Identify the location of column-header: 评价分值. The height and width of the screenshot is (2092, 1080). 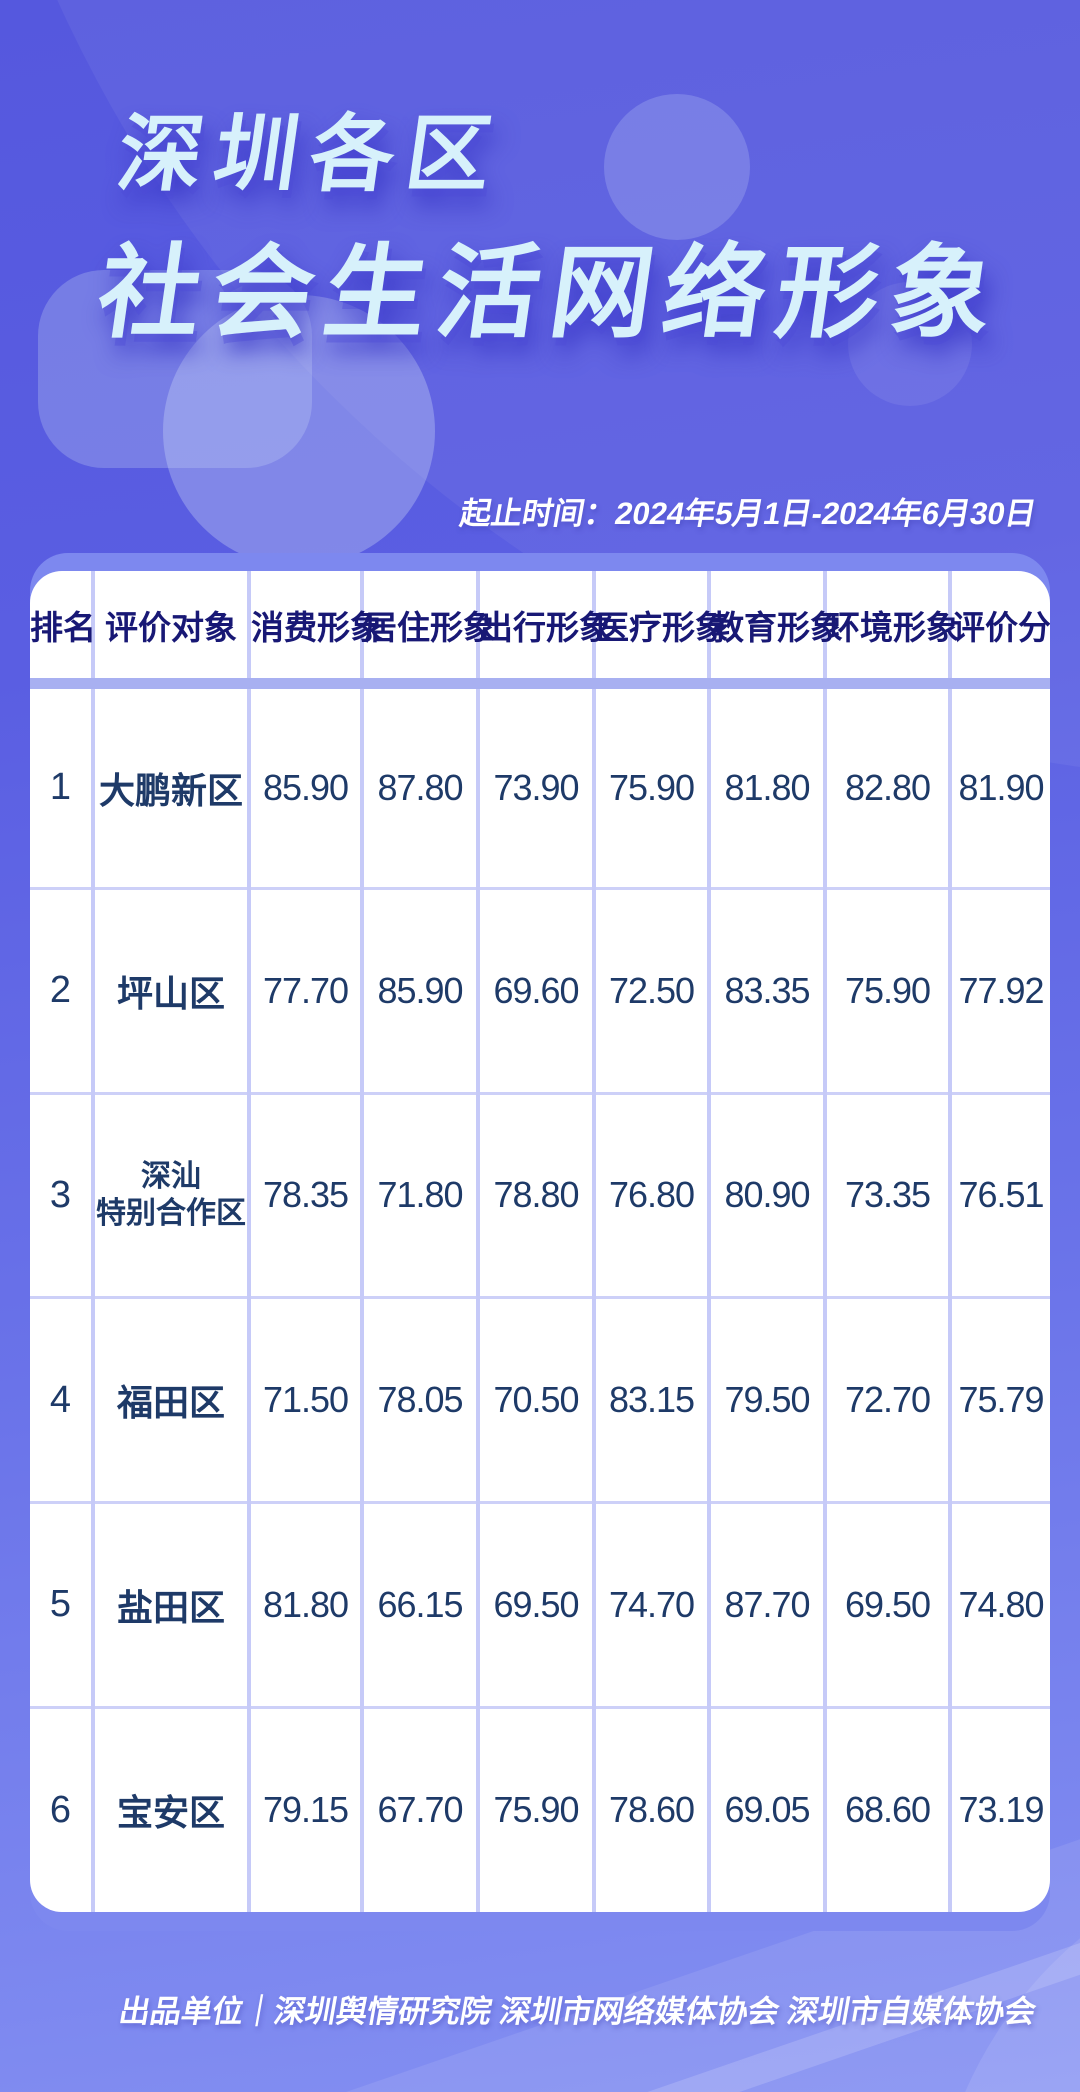
(999, 630).